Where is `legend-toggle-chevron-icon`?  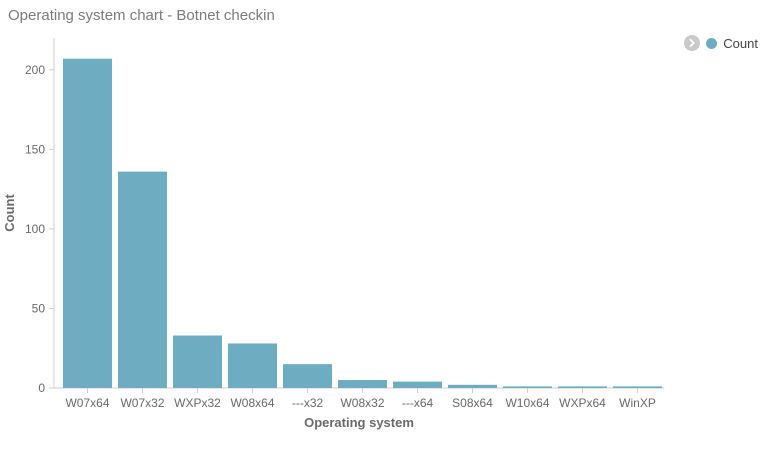
legend-toggle-chevron-icon is located at coordinates (692, 43).